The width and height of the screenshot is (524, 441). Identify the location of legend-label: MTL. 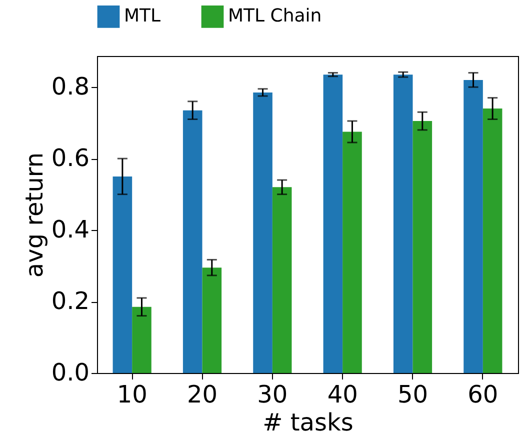
(142, 16).